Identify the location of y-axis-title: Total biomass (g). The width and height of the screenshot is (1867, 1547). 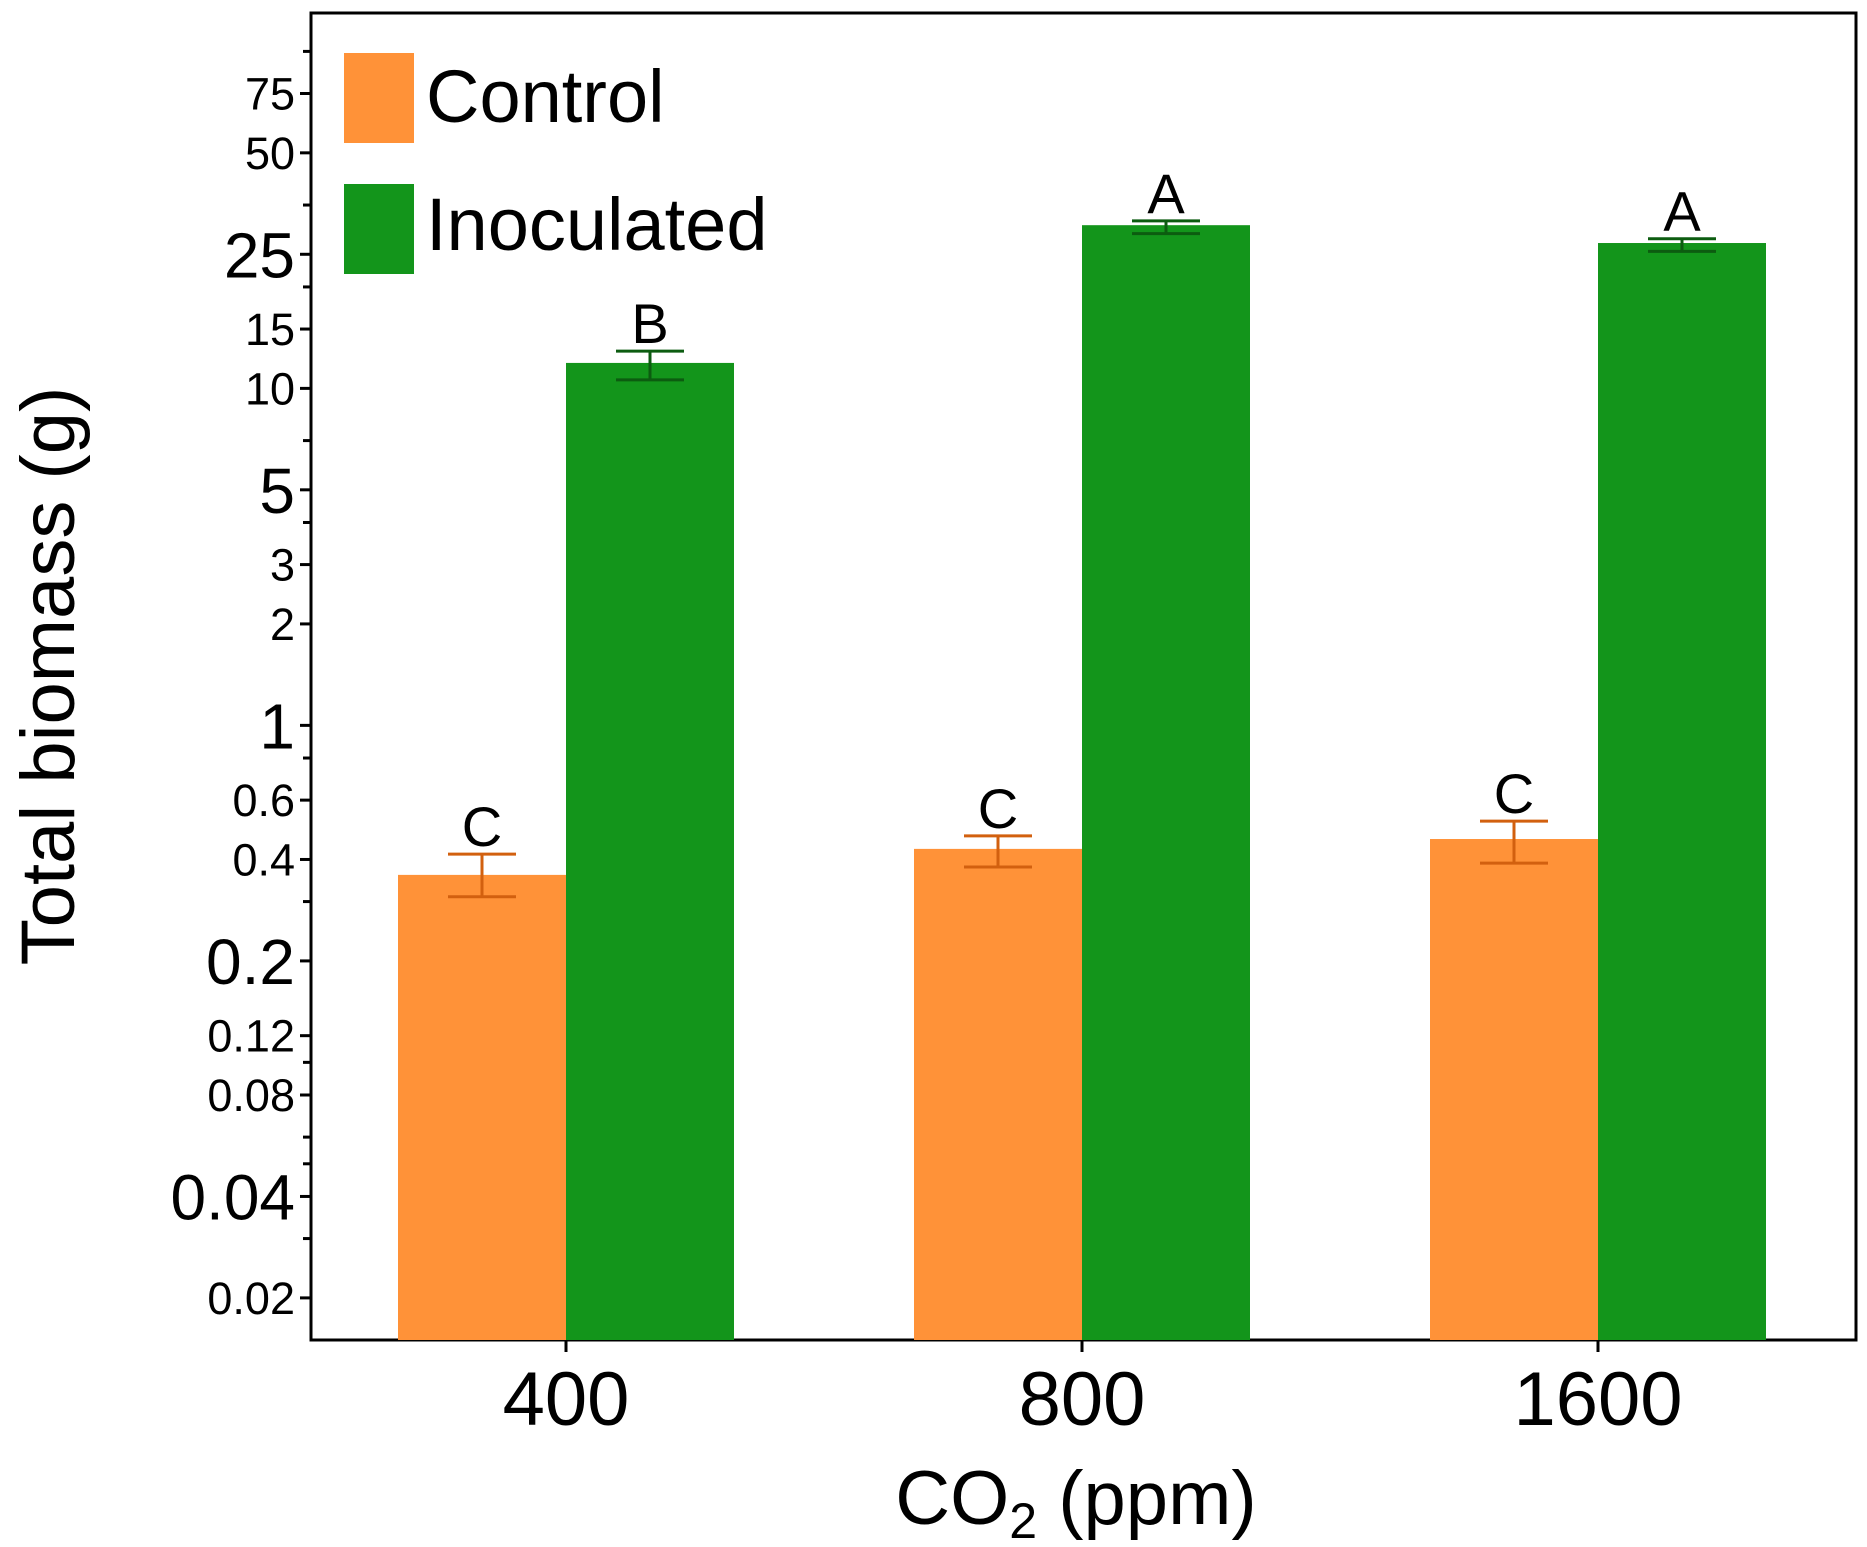
(48, 676).